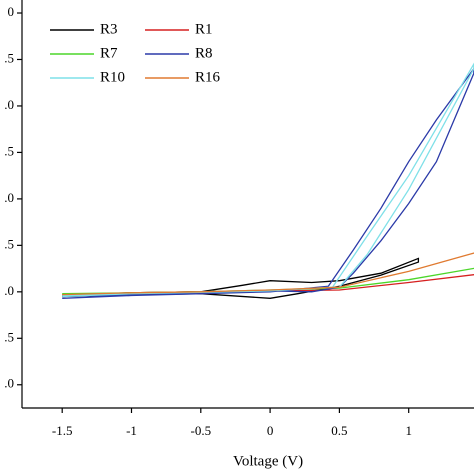  I want to click on legend-label: R16, so click(208, 77).